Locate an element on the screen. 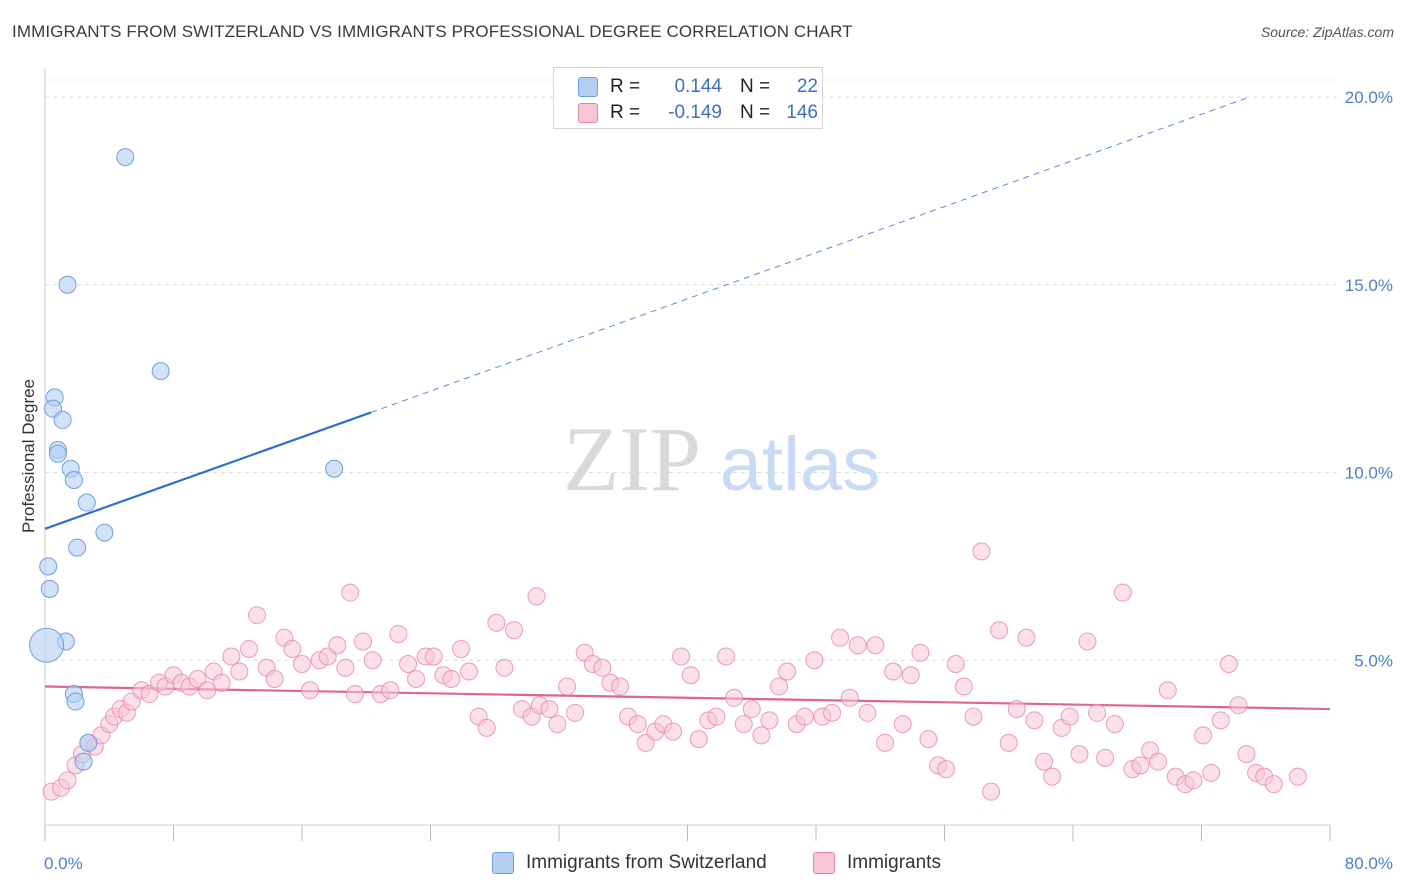 The width and height of the screenshot is (1406, 892). source-label: Source: ZipAtlas.com is located at coordinates (1327, 32).